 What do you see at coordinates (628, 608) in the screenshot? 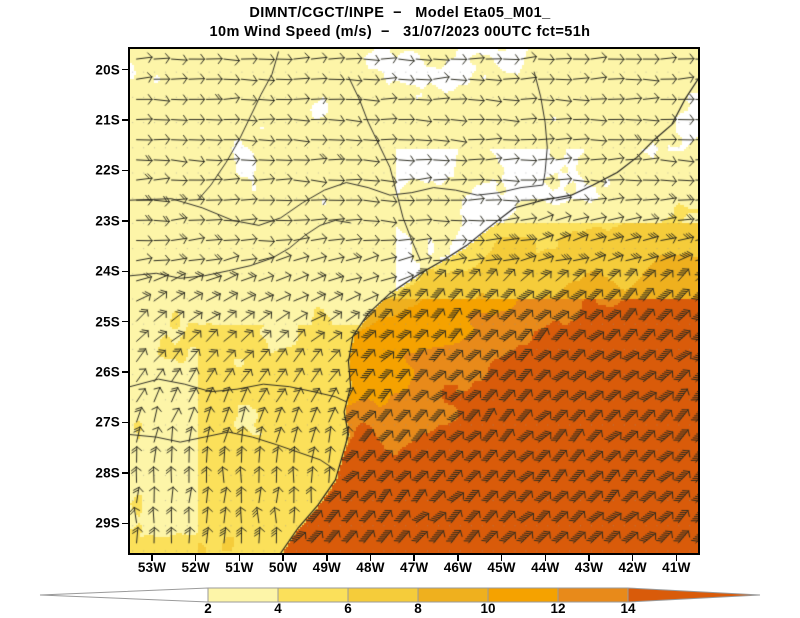
I see `colorbar-tick-14: 14` at bounding box center [628, 608].